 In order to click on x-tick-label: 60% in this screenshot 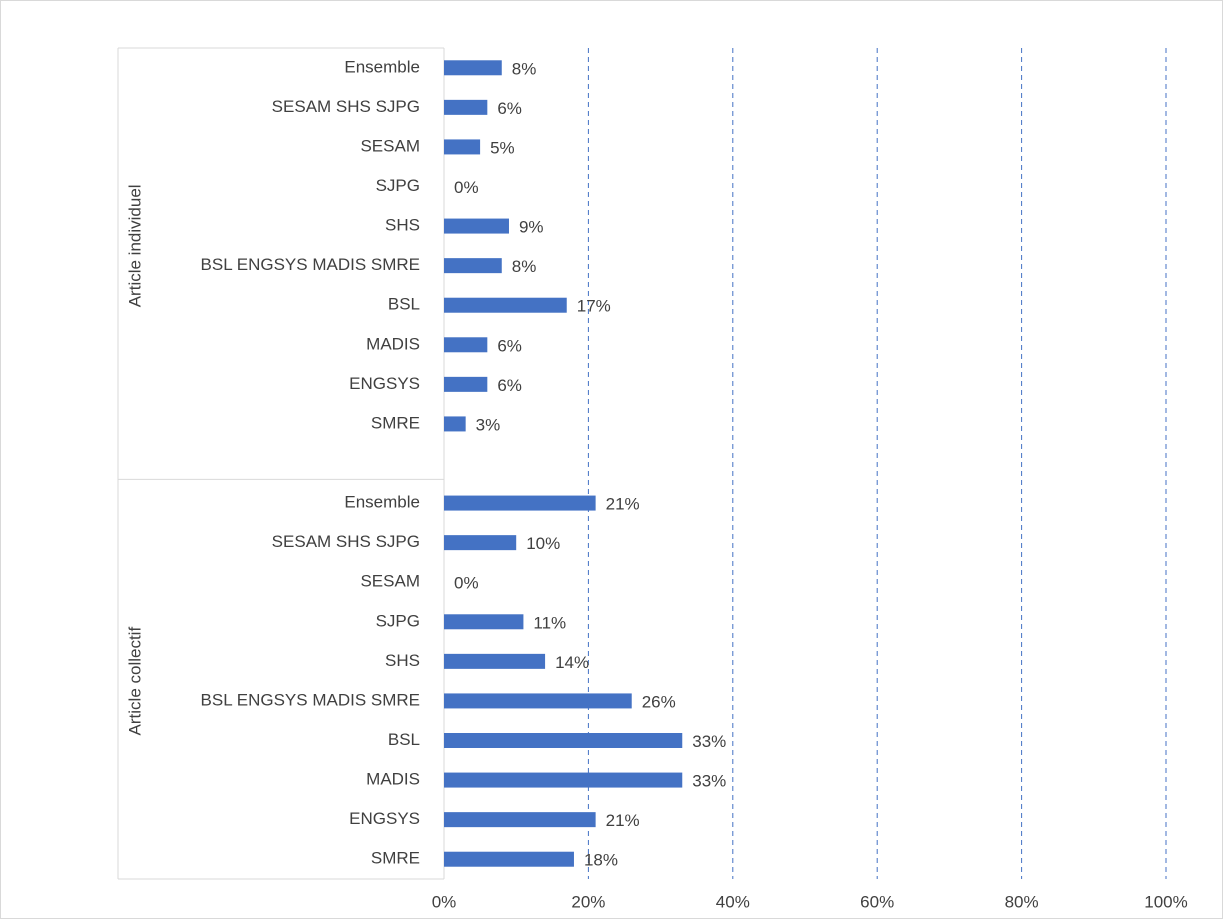, I will do `click(877, 901)`.